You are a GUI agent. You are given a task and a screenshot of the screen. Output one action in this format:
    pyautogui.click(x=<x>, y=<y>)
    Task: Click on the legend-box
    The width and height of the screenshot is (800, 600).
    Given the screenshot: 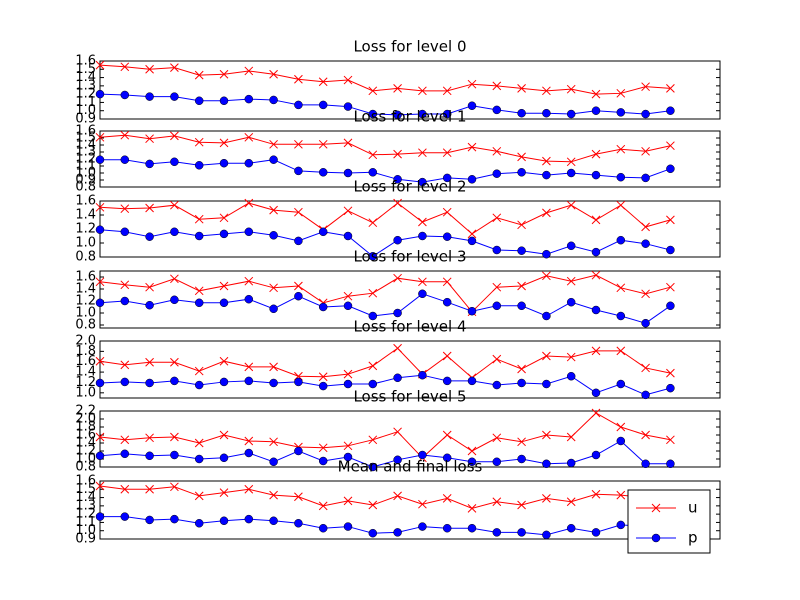 What is the action you would take?
    pyautogui.click(x=669, y=521)
    